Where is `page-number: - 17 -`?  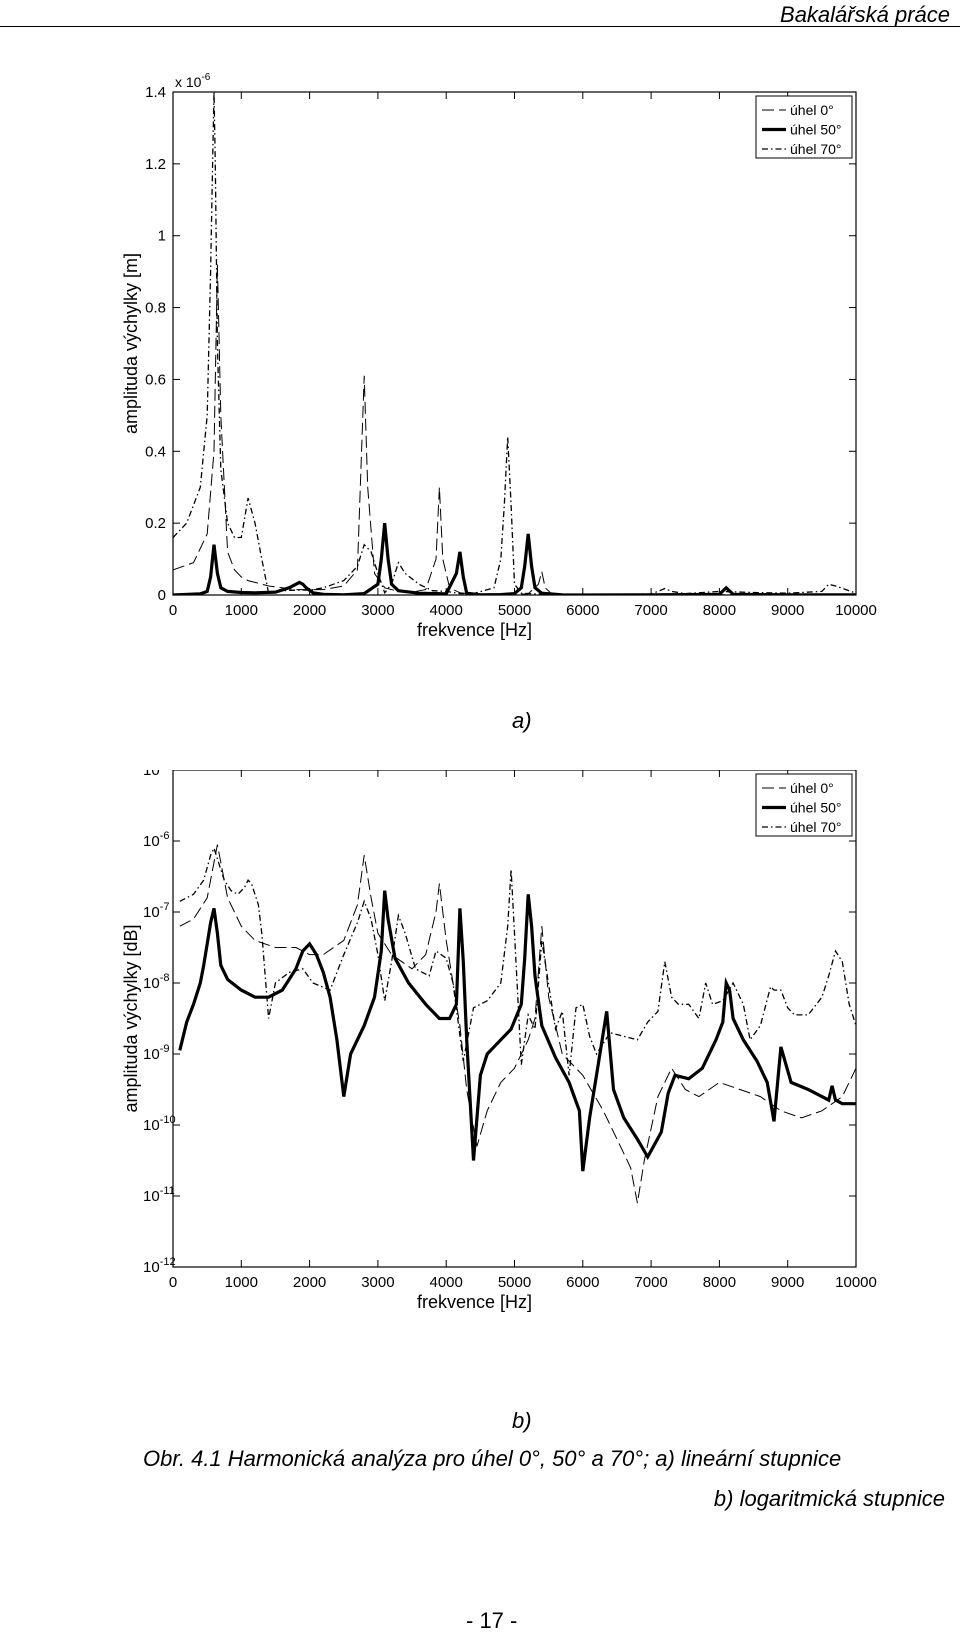 page-number: - 17 - is located at coordinates (492, 1620).